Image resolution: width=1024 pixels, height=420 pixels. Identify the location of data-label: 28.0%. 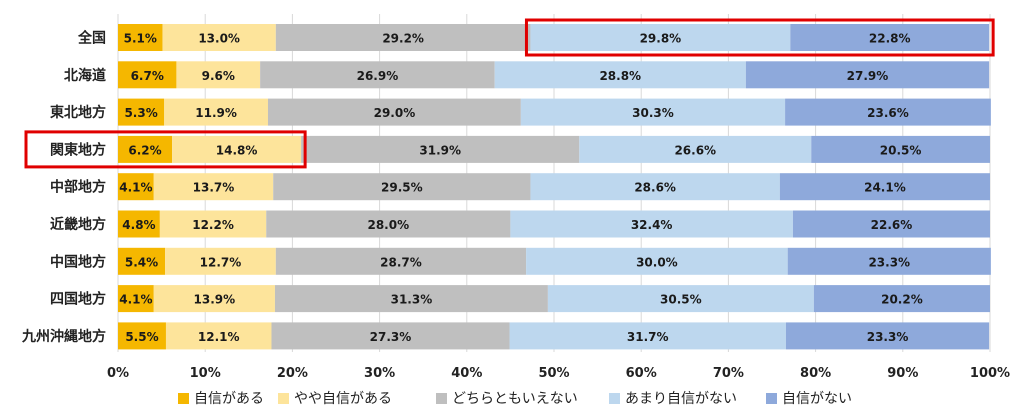
(388, 225).